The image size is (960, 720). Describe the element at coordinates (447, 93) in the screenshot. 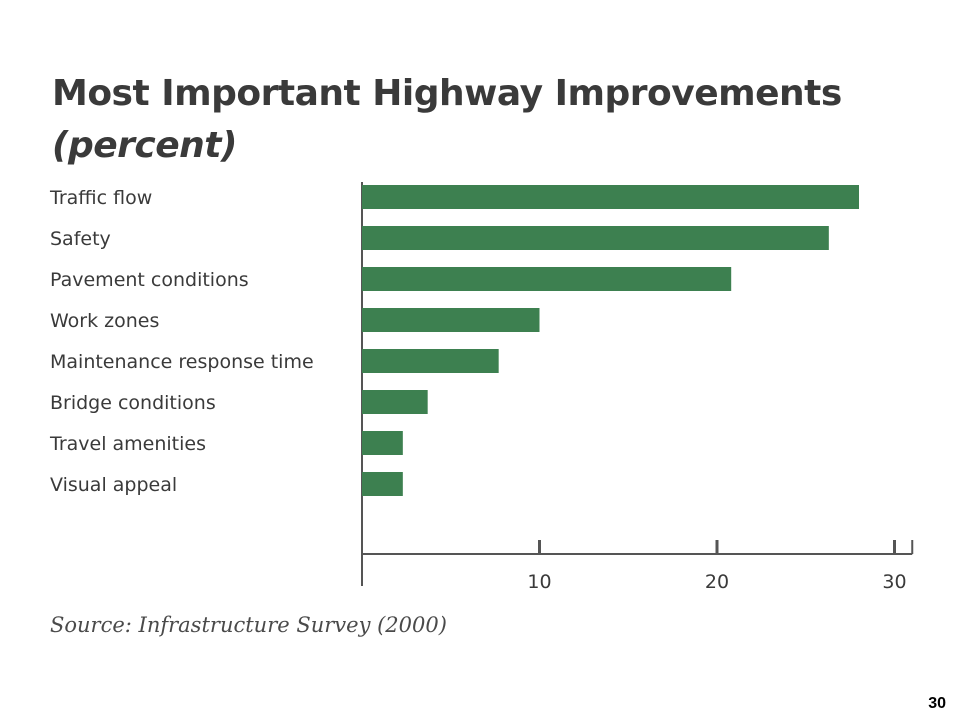

I see `chart-title: Most Important Highway Improvements` at that location.